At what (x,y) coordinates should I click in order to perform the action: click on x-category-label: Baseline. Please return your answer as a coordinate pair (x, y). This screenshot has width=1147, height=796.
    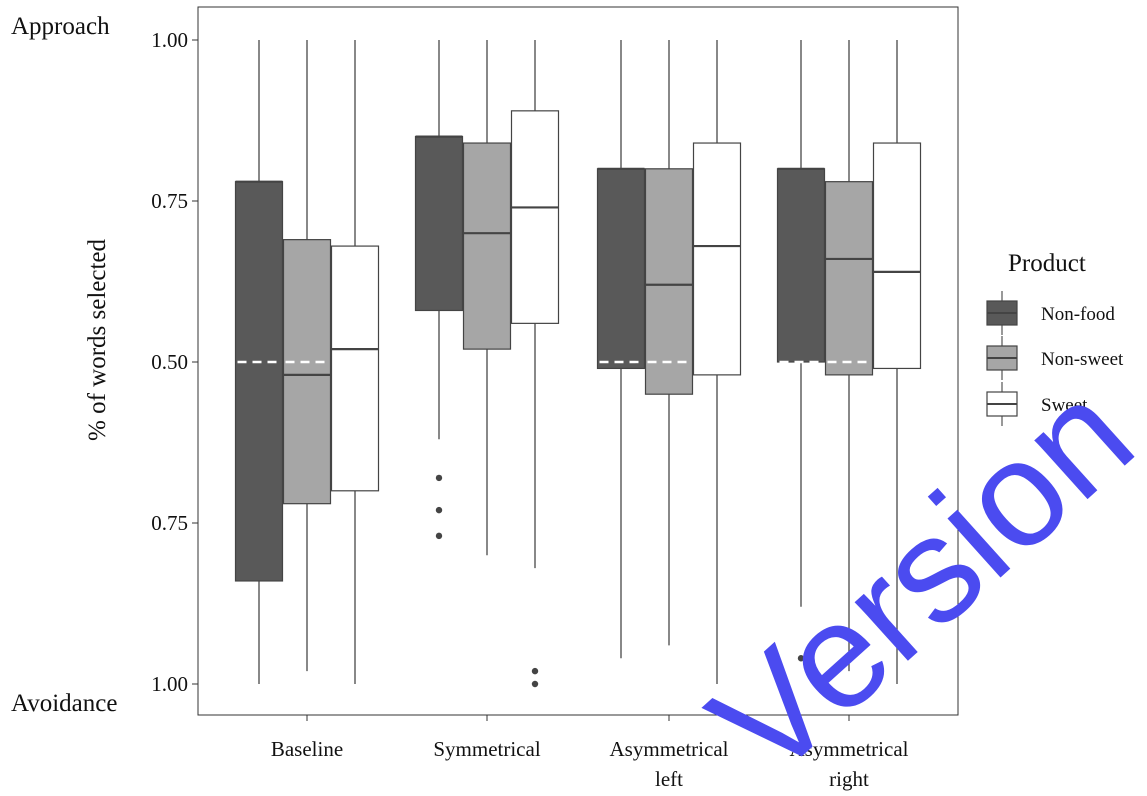
    Looking at the image, I should click on (307, 749).